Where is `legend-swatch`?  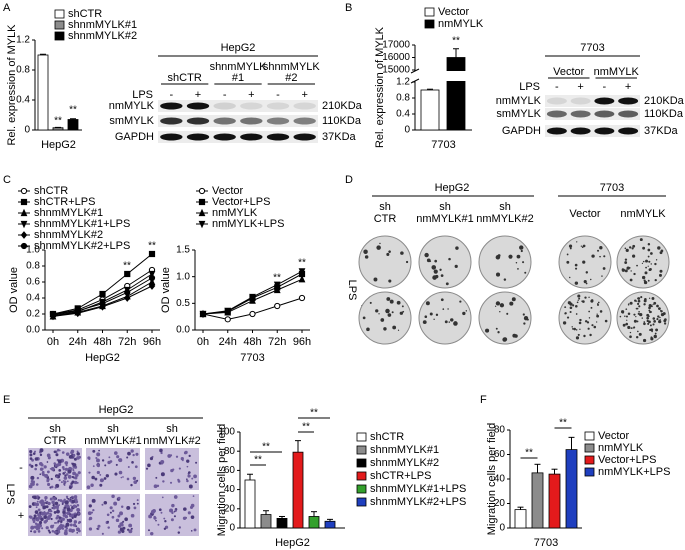
legend-swatch is located at coordinates (429, 24).